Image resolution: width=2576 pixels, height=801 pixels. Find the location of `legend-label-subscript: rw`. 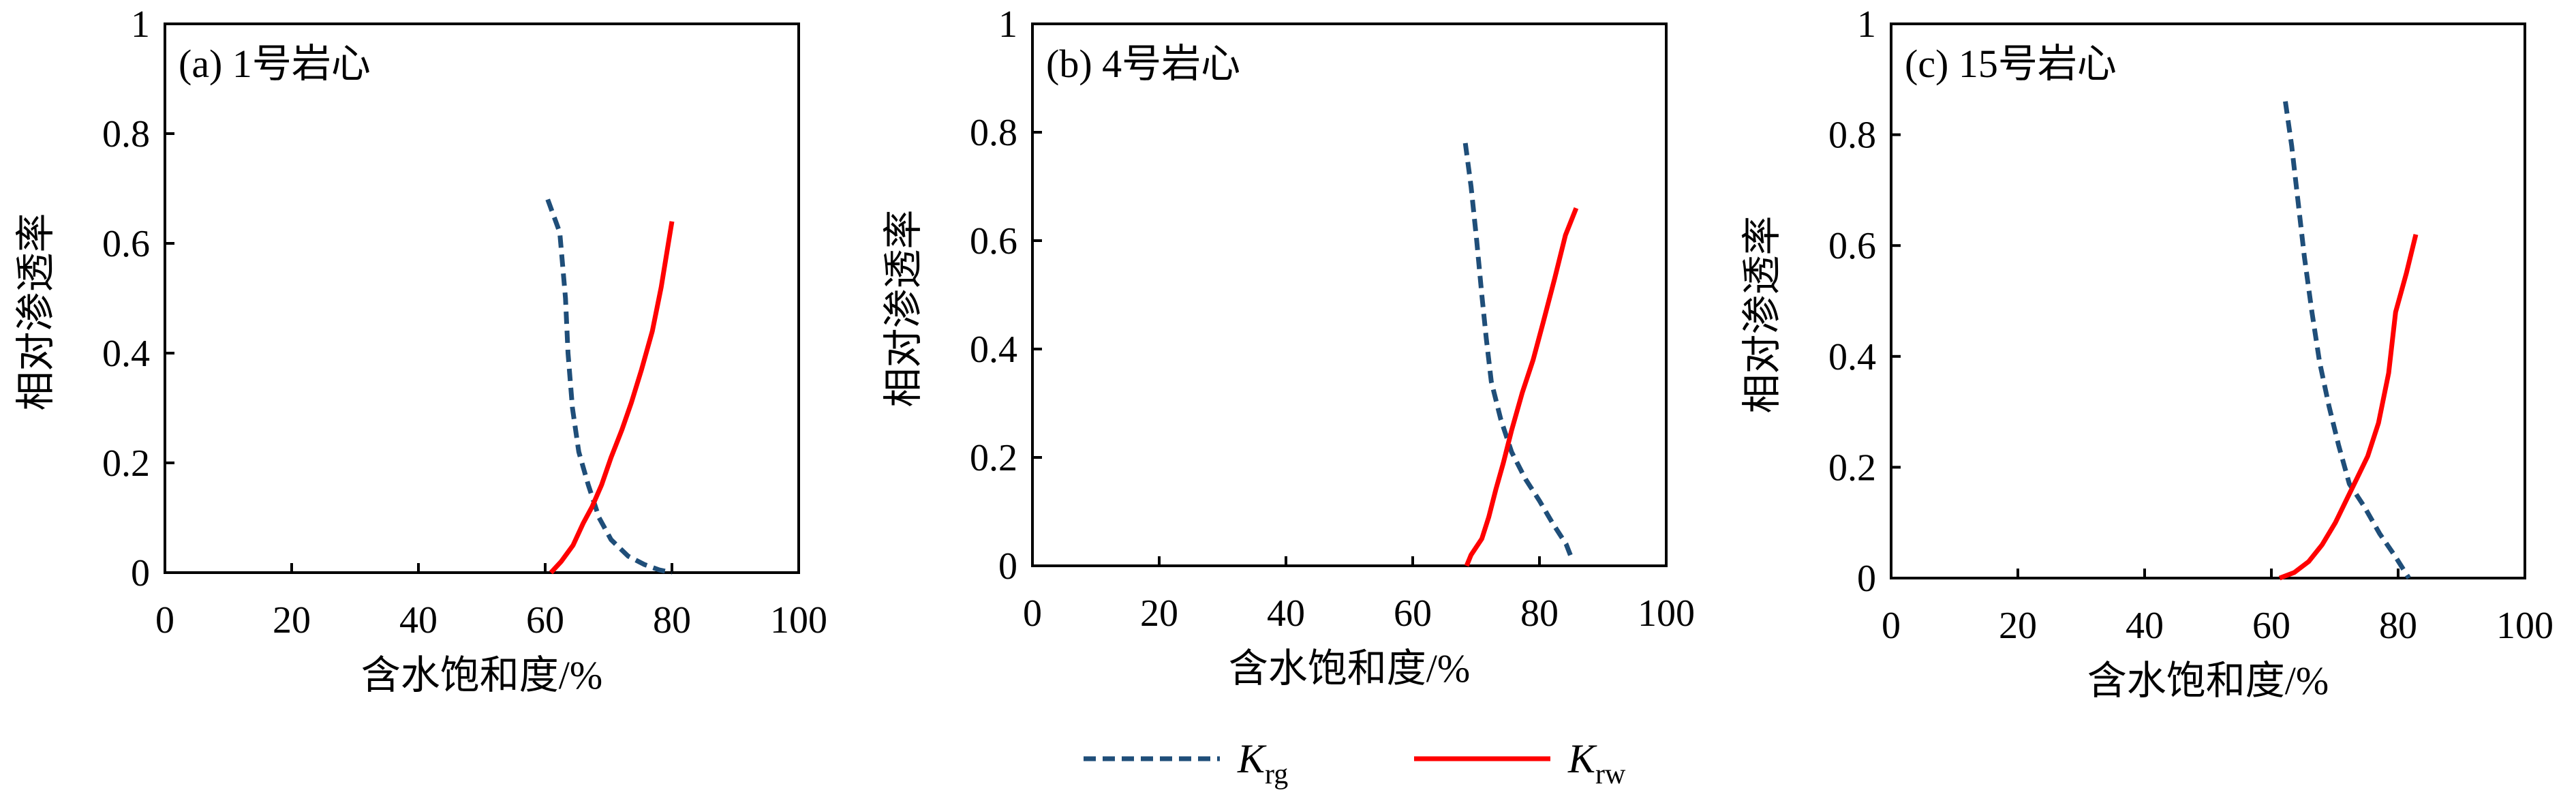

legend-label-subscript: rw is located at coordinates (1610, 774).